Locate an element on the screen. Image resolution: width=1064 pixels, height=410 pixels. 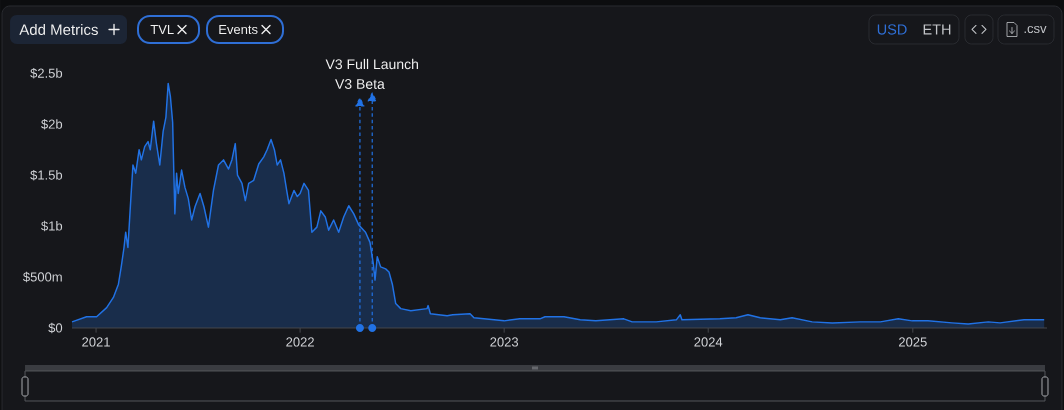
y-tick-label: $0 is located at coordinates (55, 328).